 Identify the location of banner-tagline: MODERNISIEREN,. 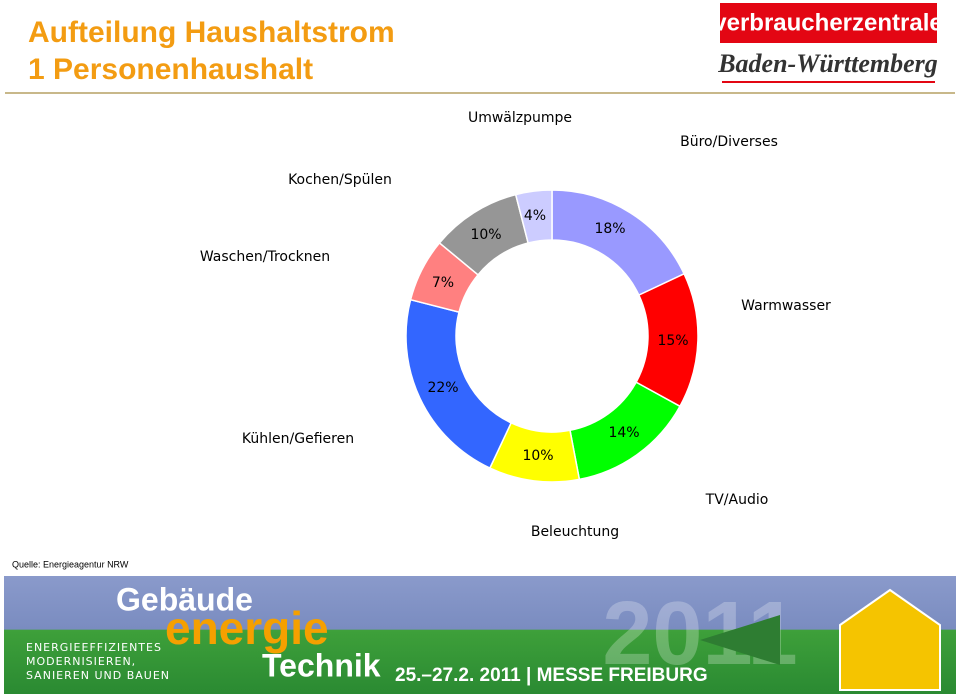
(81, 661).